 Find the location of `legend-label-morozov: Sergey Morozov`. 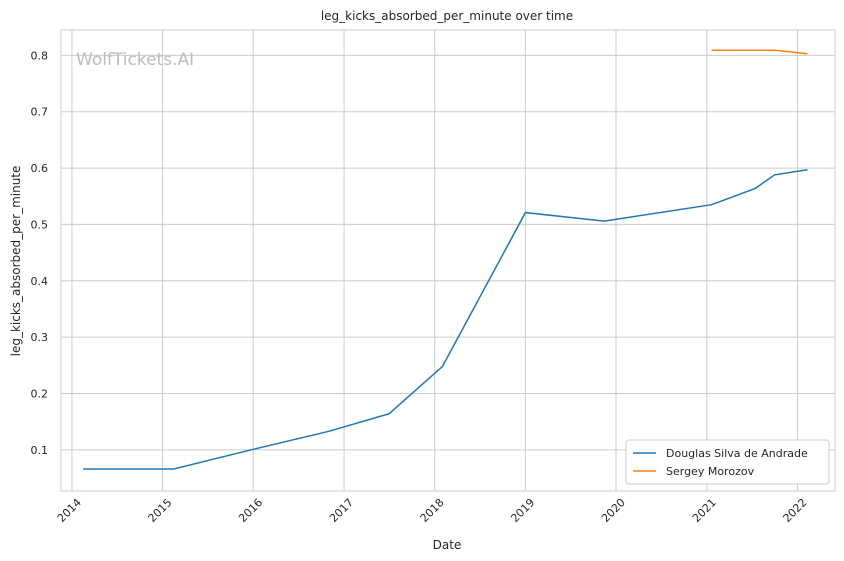

legend-label-morozov: Sergey Morozov is located at coordinates (710, 471).